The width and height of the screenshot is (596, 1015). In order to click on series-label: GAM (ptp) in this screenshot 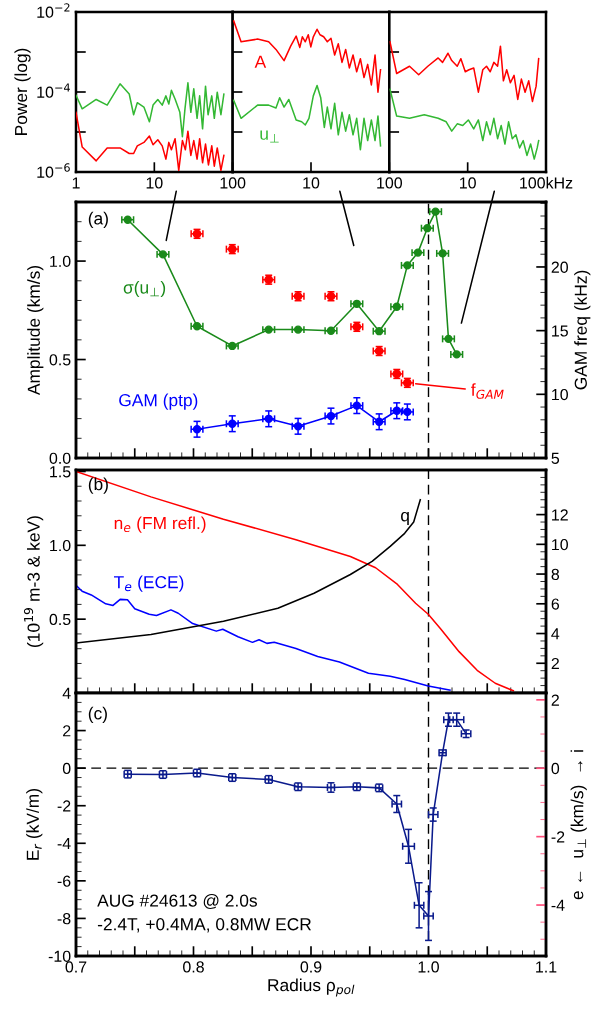, I will do `click(158, 401)`.